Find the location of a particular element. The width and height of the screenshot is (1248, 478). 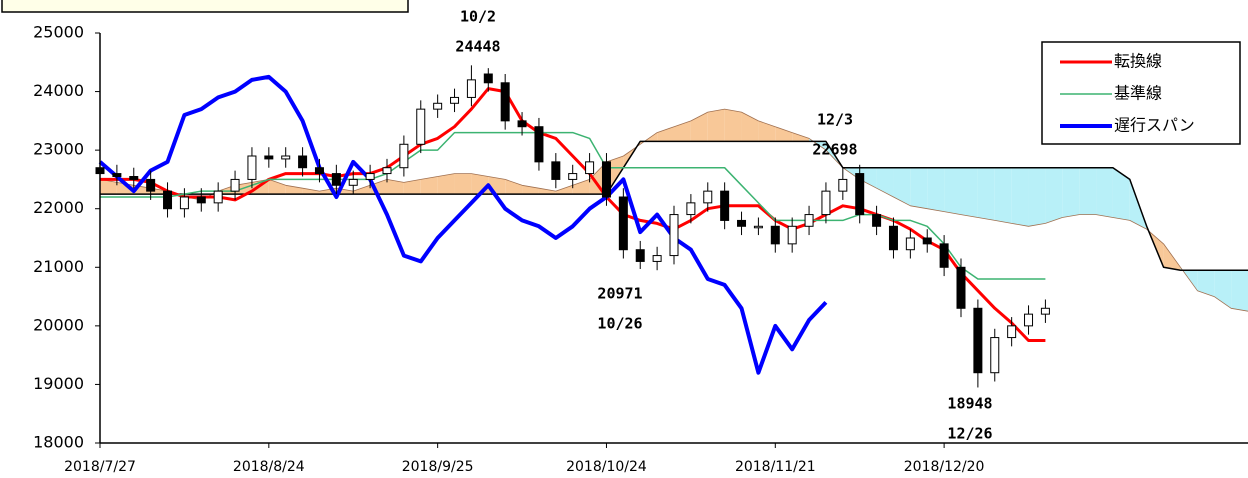

x-tick-label: 2018/10/24 is located at coordinates (606, 467).